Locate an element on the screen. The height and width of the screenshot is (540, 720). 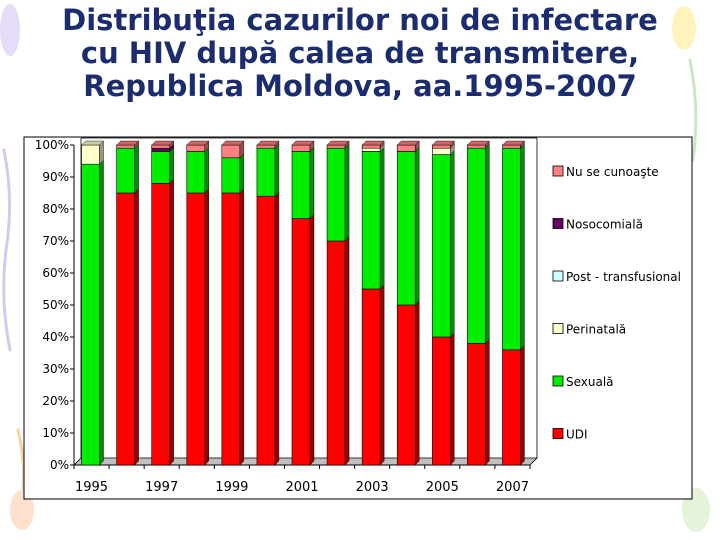
x-tick-label: 2005 is located at coordinates (442, 487).